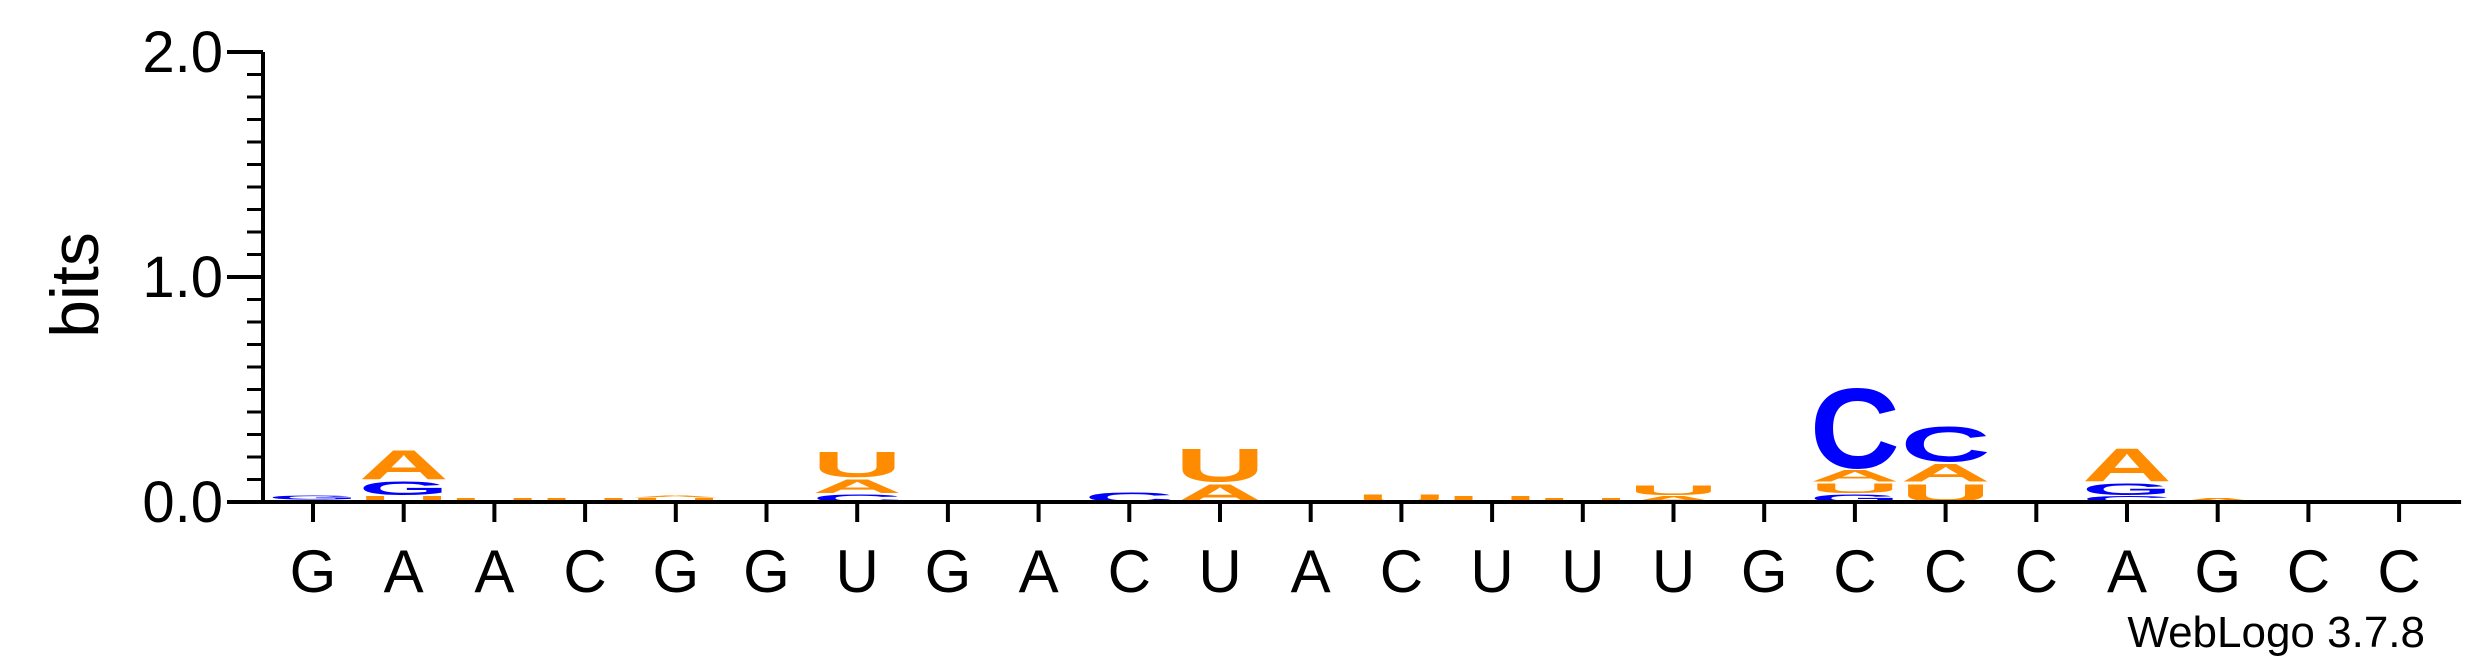 This screenshot has height=667, width=2475. Describe the element at coordinates (2276, 632) in the screenshot. I see `weblogo-credit: WebLogo 3.7.8` at that location.